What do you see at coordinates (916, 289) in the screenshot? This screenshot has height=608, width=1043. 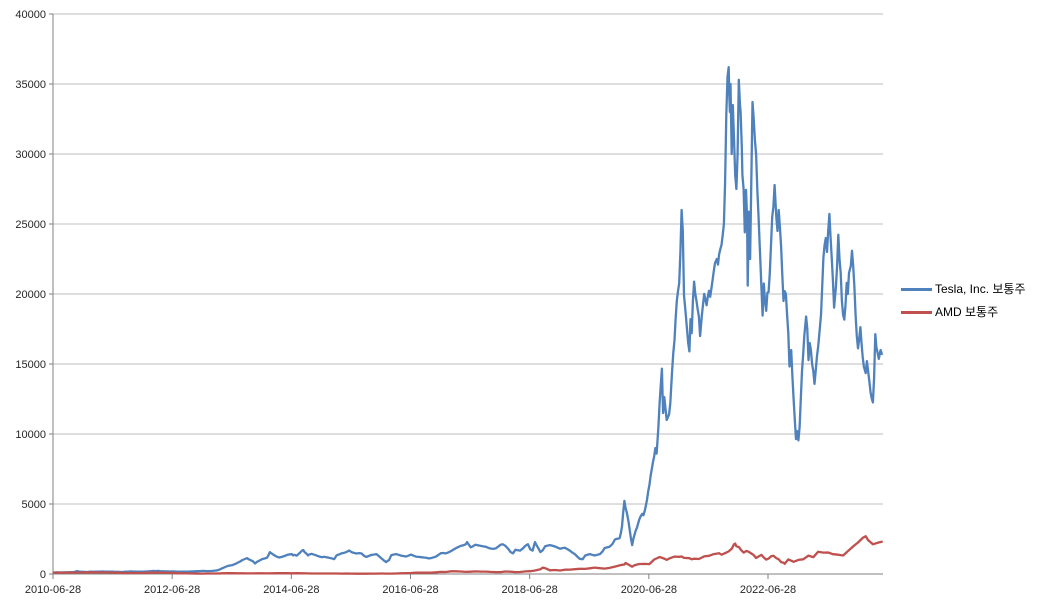 I see `tesla-line-swatch` at bounding box center [916, 289].